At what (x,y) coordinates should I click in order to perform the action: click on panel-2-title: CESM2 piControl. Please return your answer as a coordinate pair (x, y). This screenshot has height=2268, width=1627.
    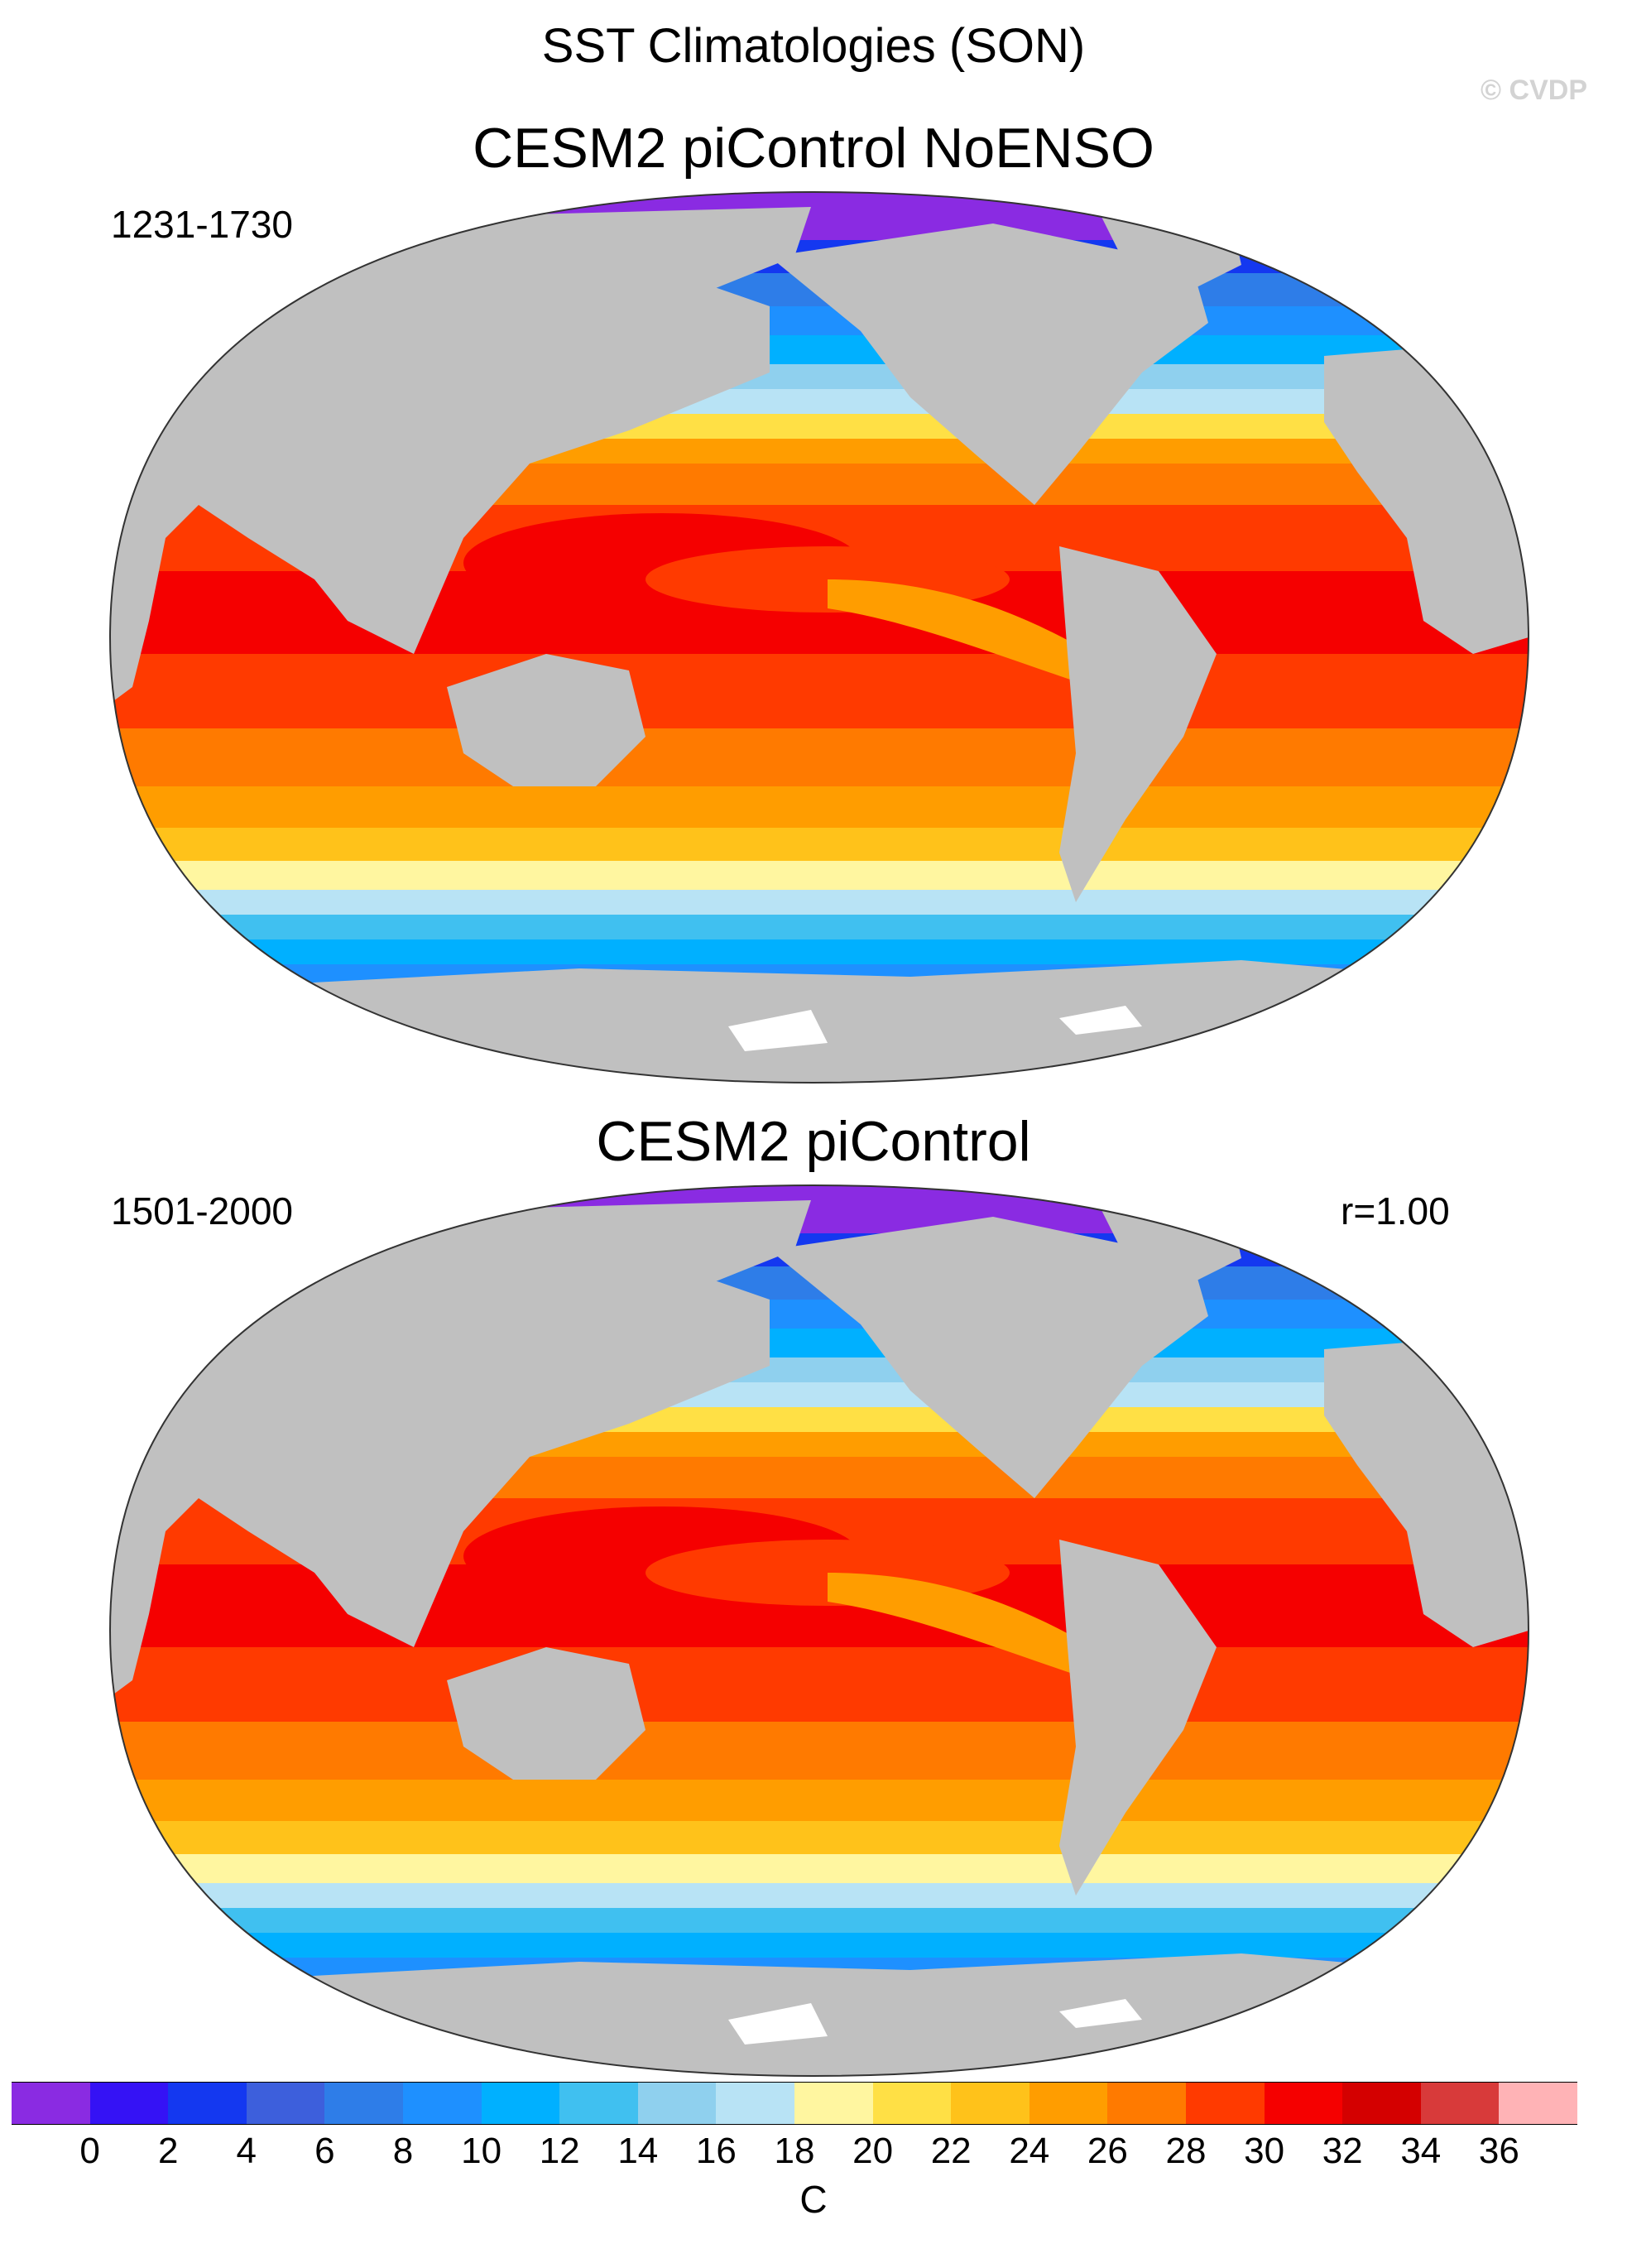
    Looking at the image, I should click on (813, 1141).